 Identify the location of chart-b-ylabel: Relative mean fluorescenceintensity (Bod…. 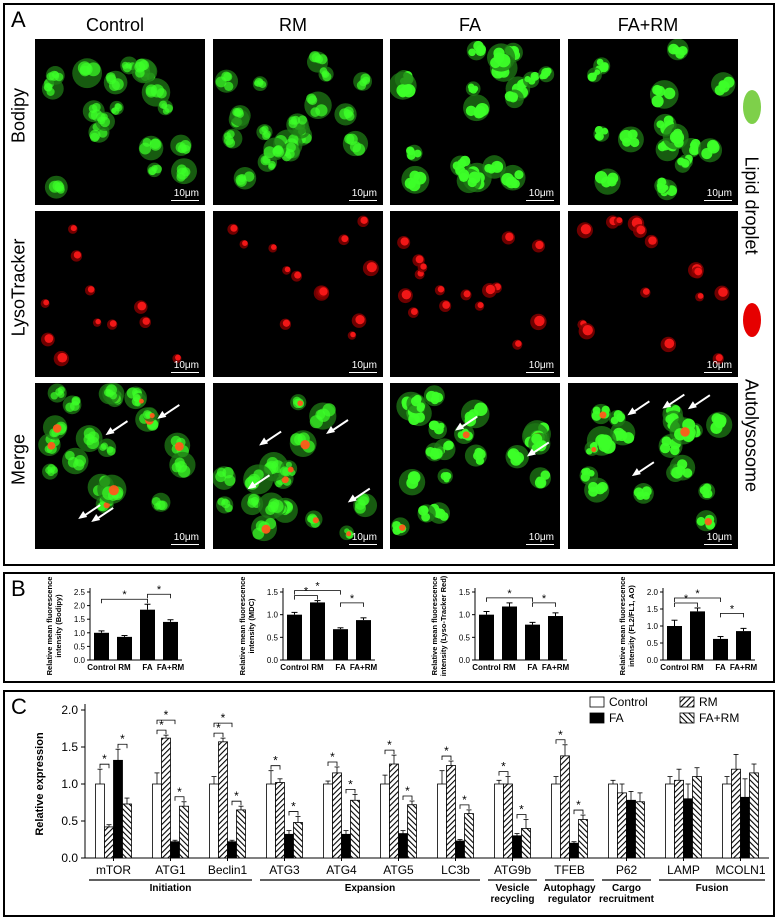
(54, 626).